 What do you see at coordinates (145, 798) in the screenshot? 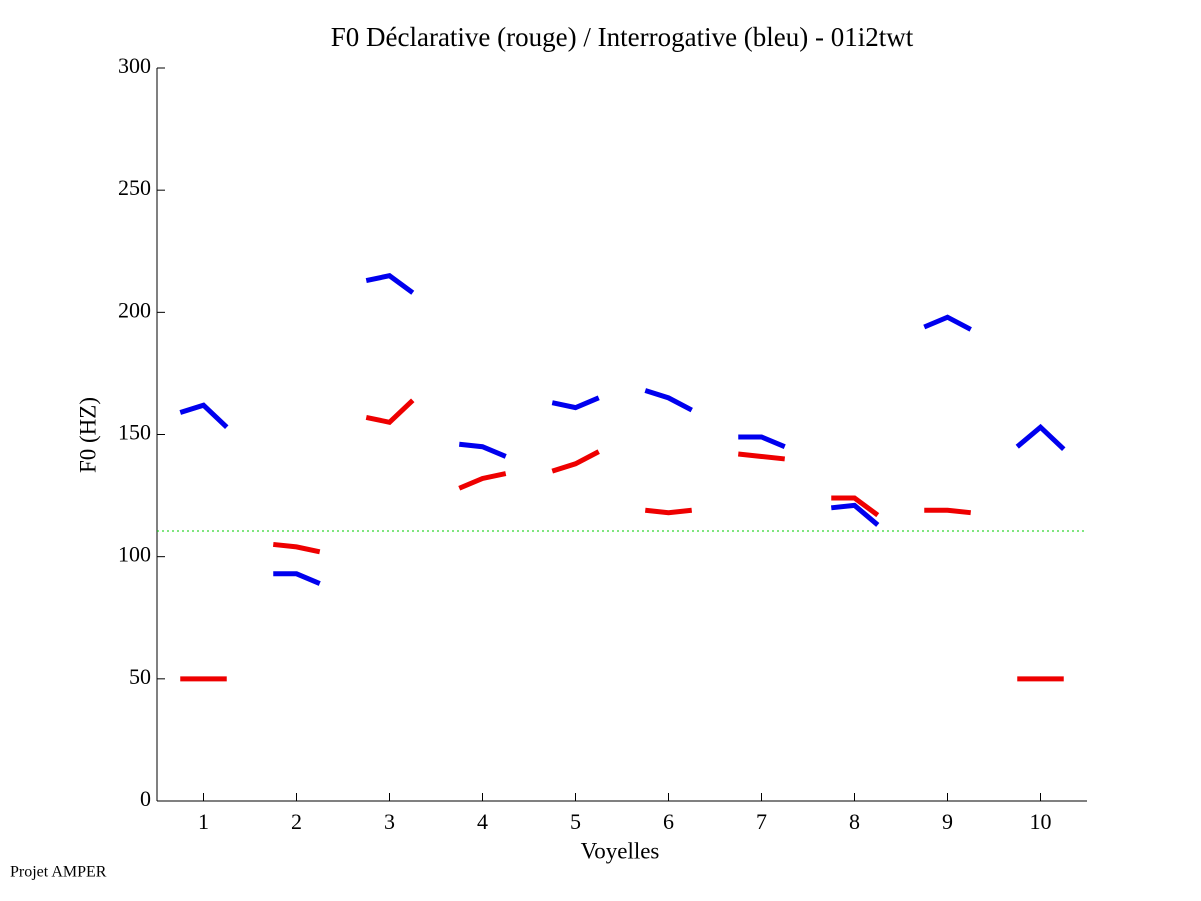
I see `y-tick-label: 0` at bounding box center [145, 798].